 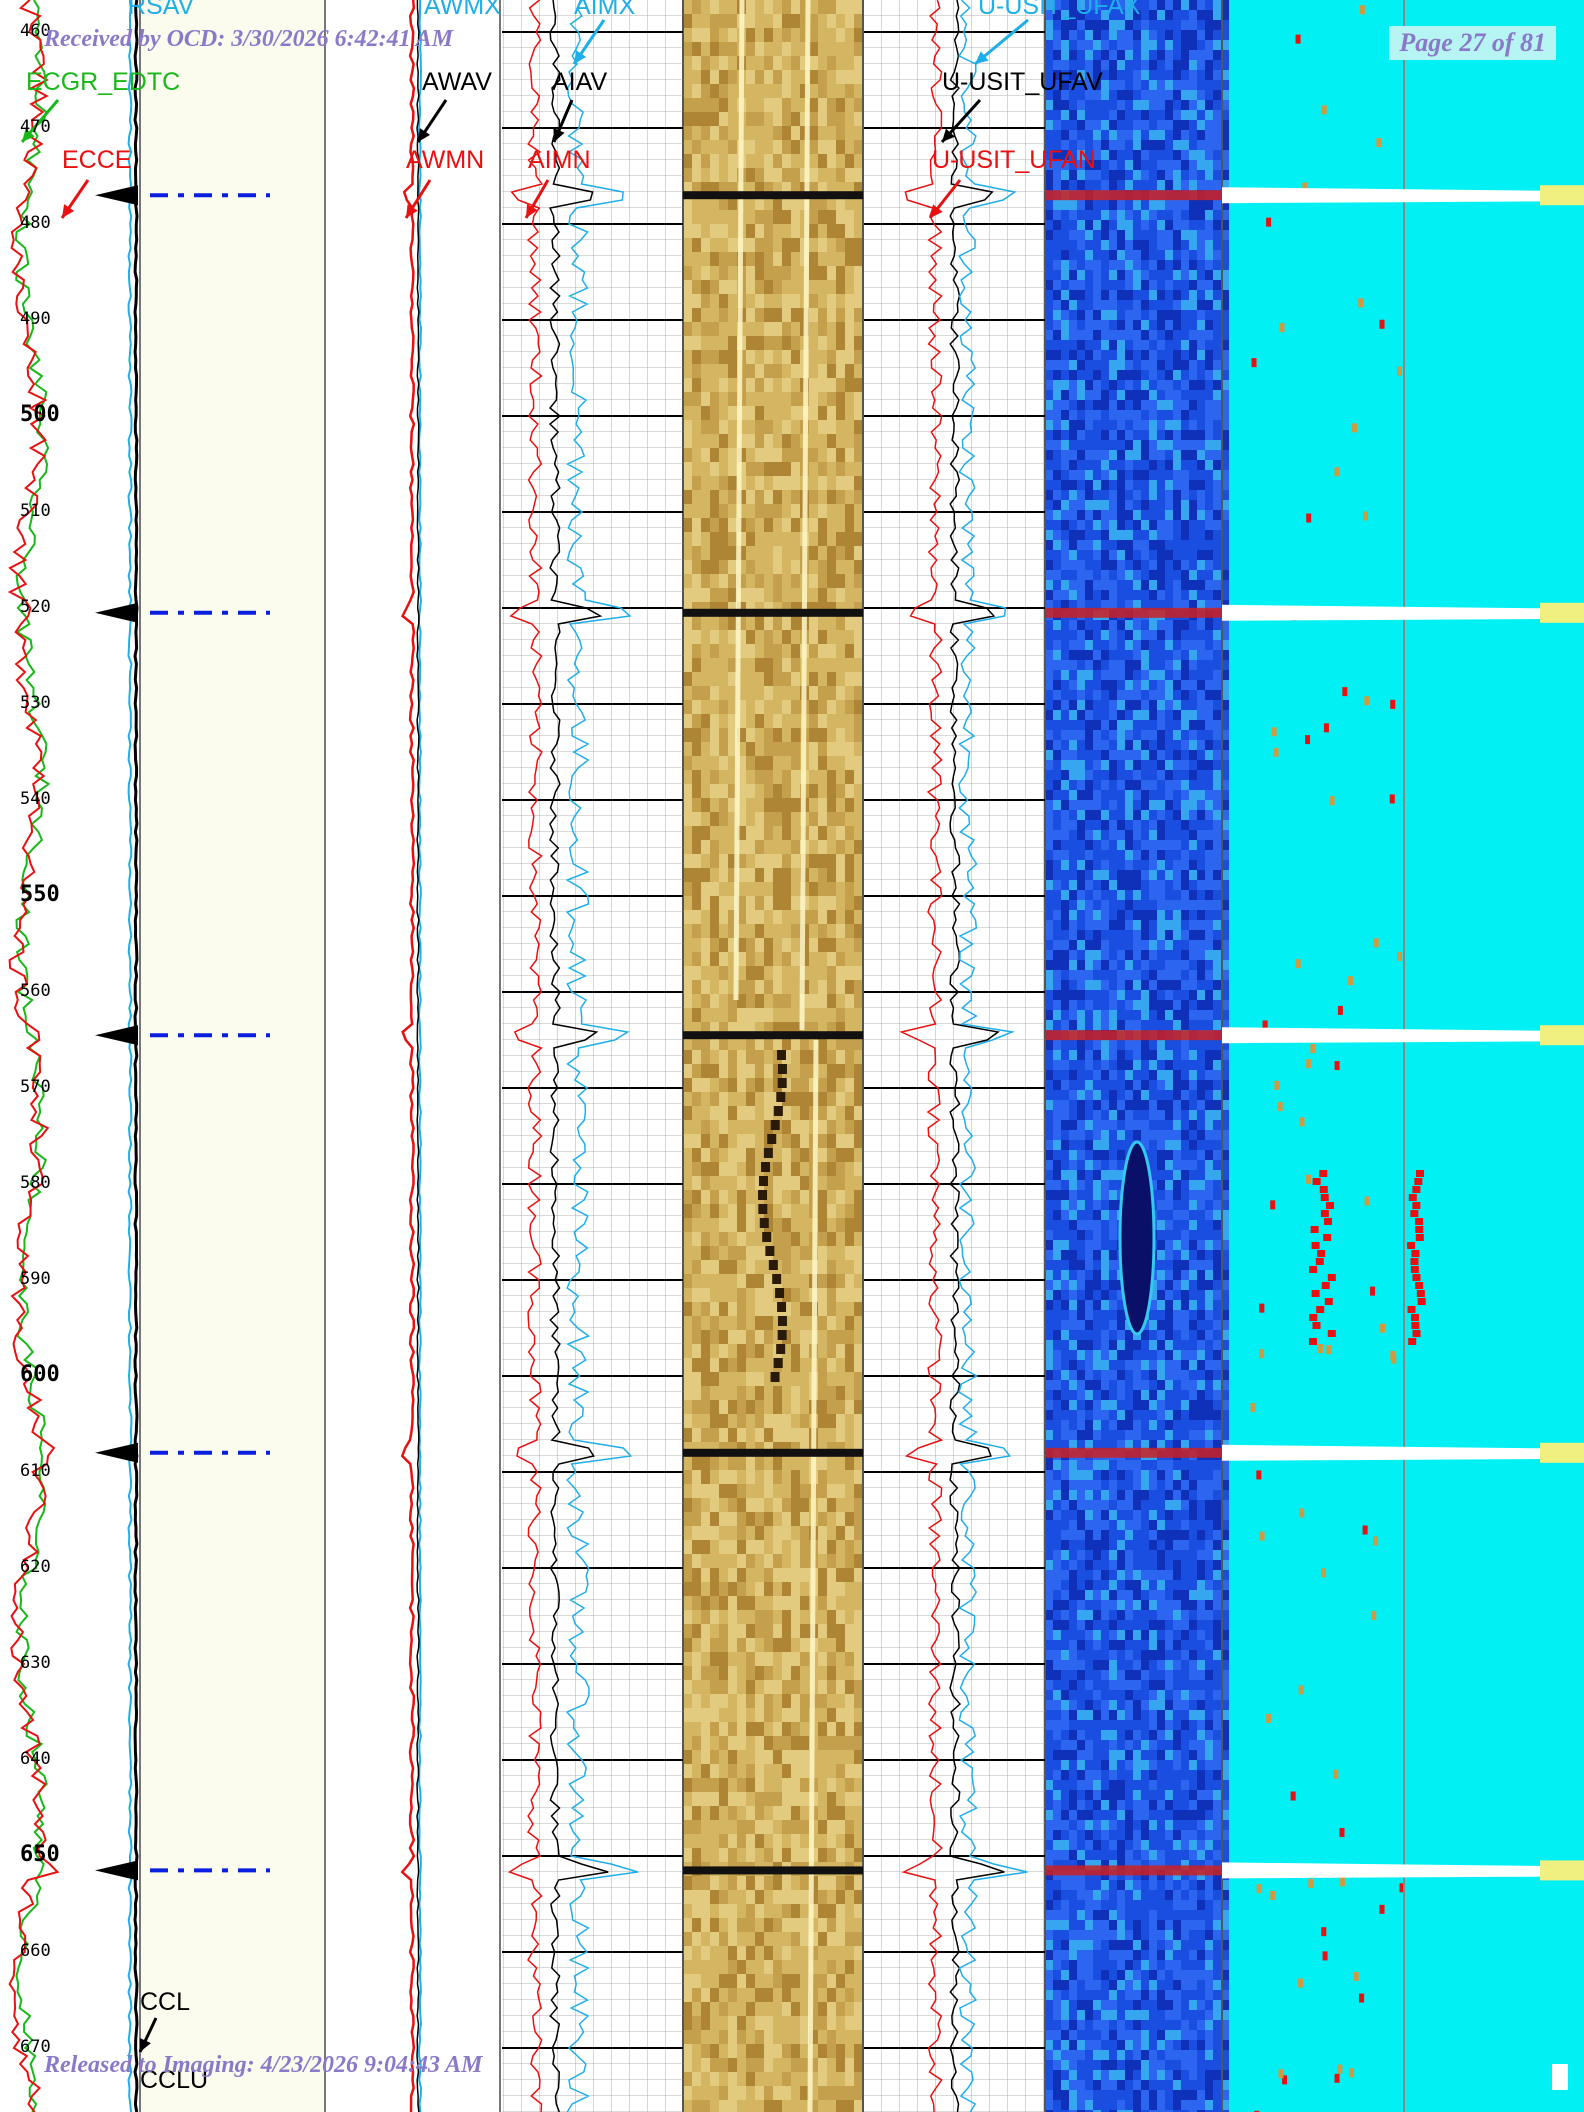 What do you see at coordinates (462, 10) in the screenshot?
I see `label-awmx: AWMX` at bounding box center [462, 10].